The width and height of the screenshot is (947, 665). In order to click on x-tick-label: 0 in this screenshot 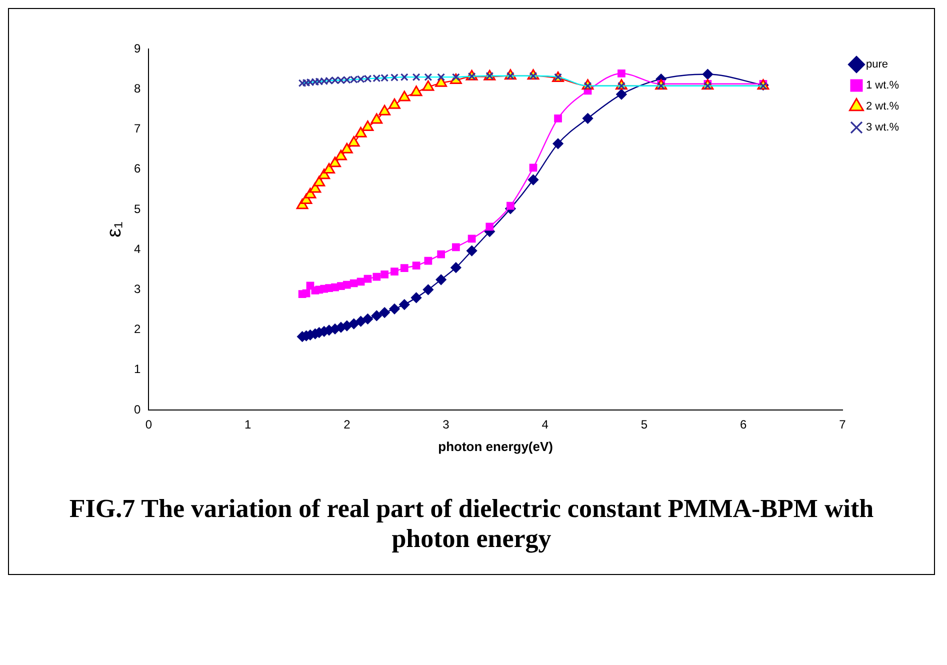, I will do `click(148, 425)`.